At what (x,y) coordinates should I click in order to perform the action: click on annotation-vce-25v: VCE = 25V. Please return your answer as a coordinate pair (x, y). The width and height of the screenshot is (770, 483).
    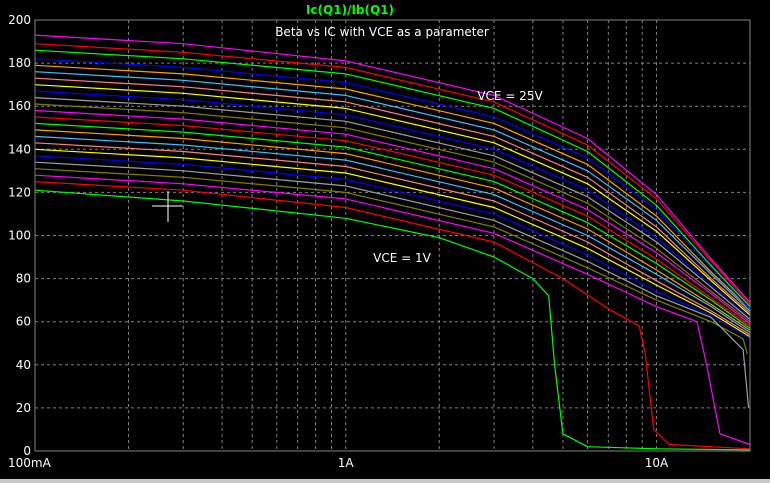
    Looking at the image, I should click on (510, 96).